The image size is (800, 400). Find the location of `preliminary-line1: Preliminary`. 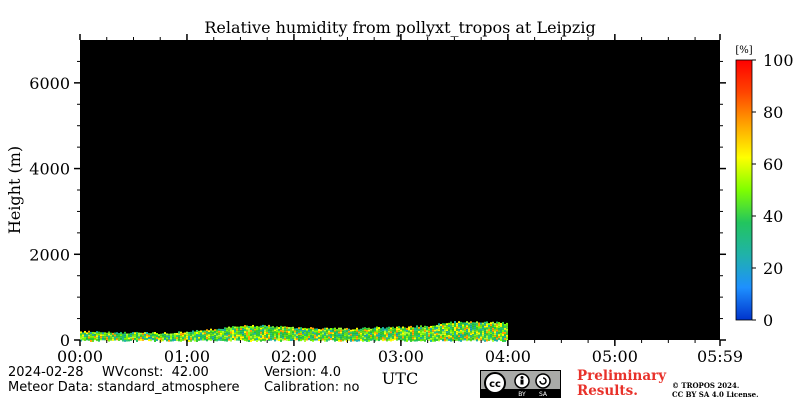

preliminary-line1: Preliminary is located at coordinates (622, 376).